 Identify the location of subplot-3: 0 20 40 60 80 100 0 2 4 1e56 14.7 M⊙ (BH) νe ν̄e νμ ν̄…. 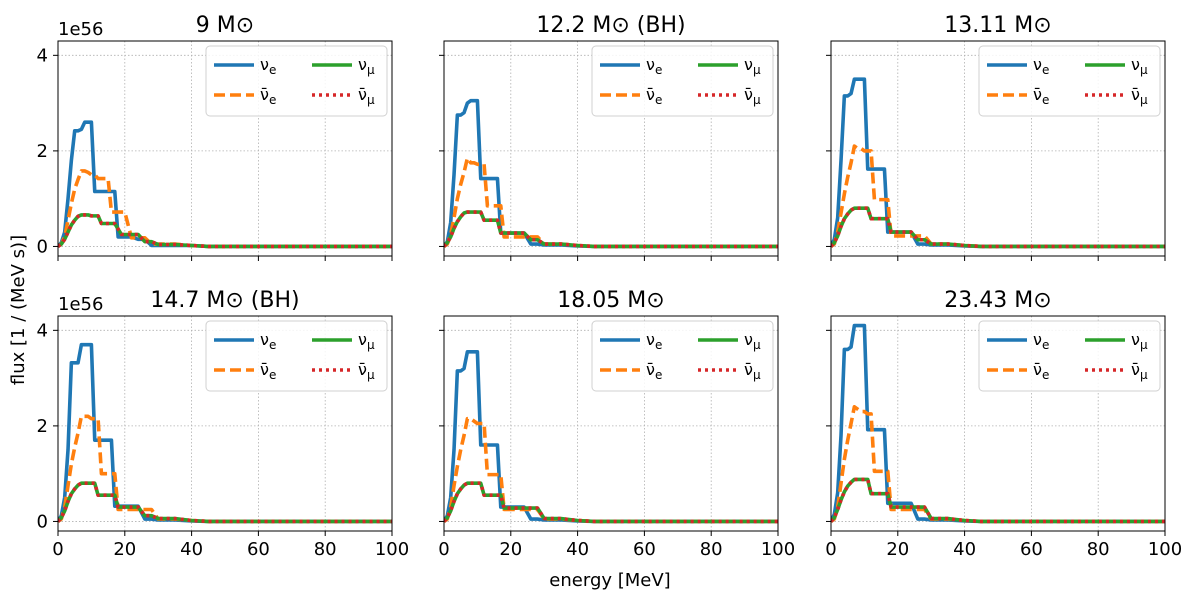
(223, 424).